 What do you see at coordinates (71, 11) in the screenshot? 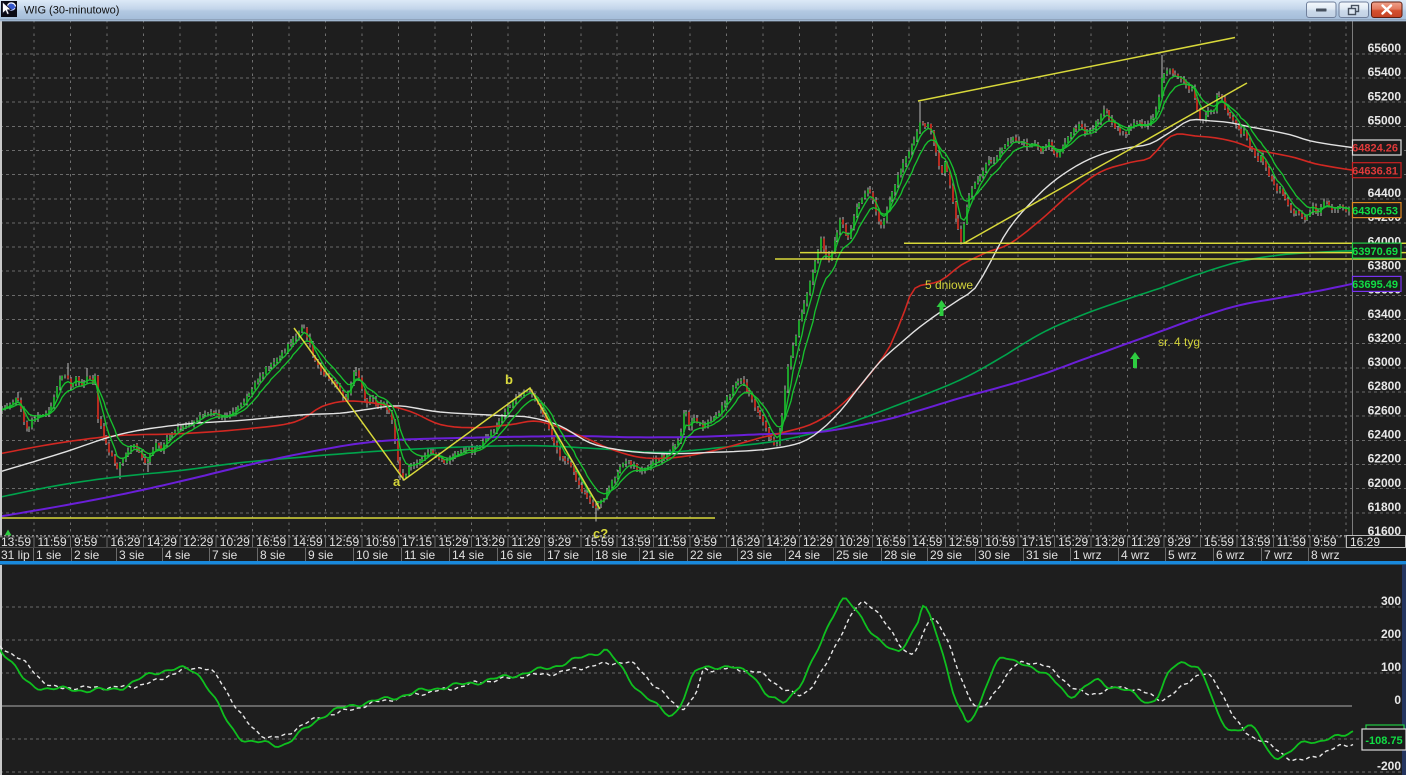
I see `svg-text: WIG (30-minutowo)` at bounding box center [71, 11].